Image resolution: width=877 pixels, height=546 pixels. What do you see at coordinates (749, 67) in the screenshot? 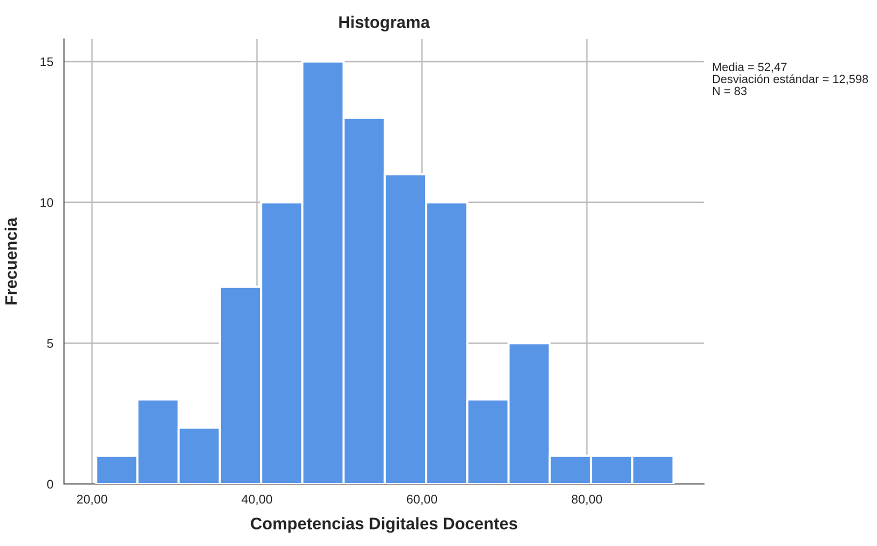
I see `text: Media = 52,47` at bounding box center [749, 67].